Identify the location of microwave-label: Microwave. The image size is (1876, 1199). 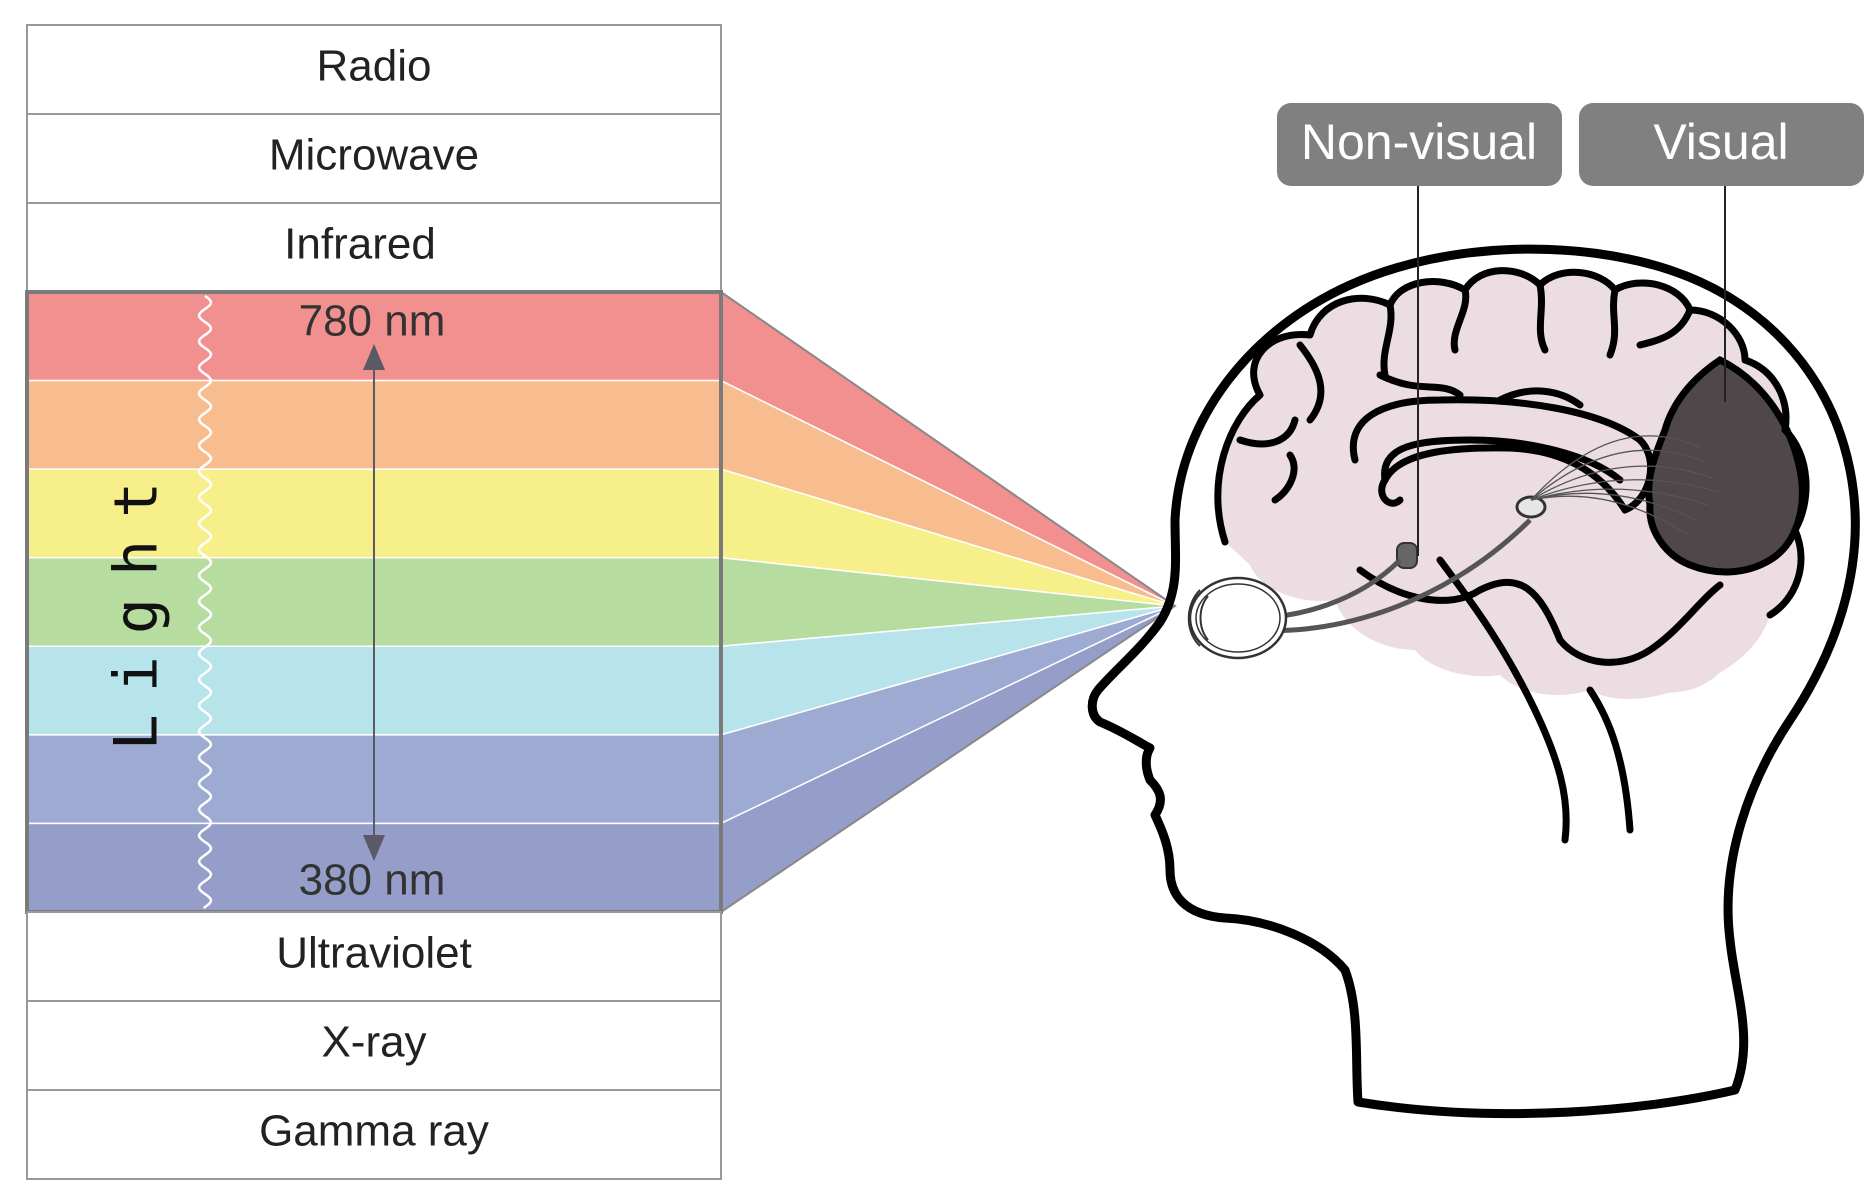
(374, 155).